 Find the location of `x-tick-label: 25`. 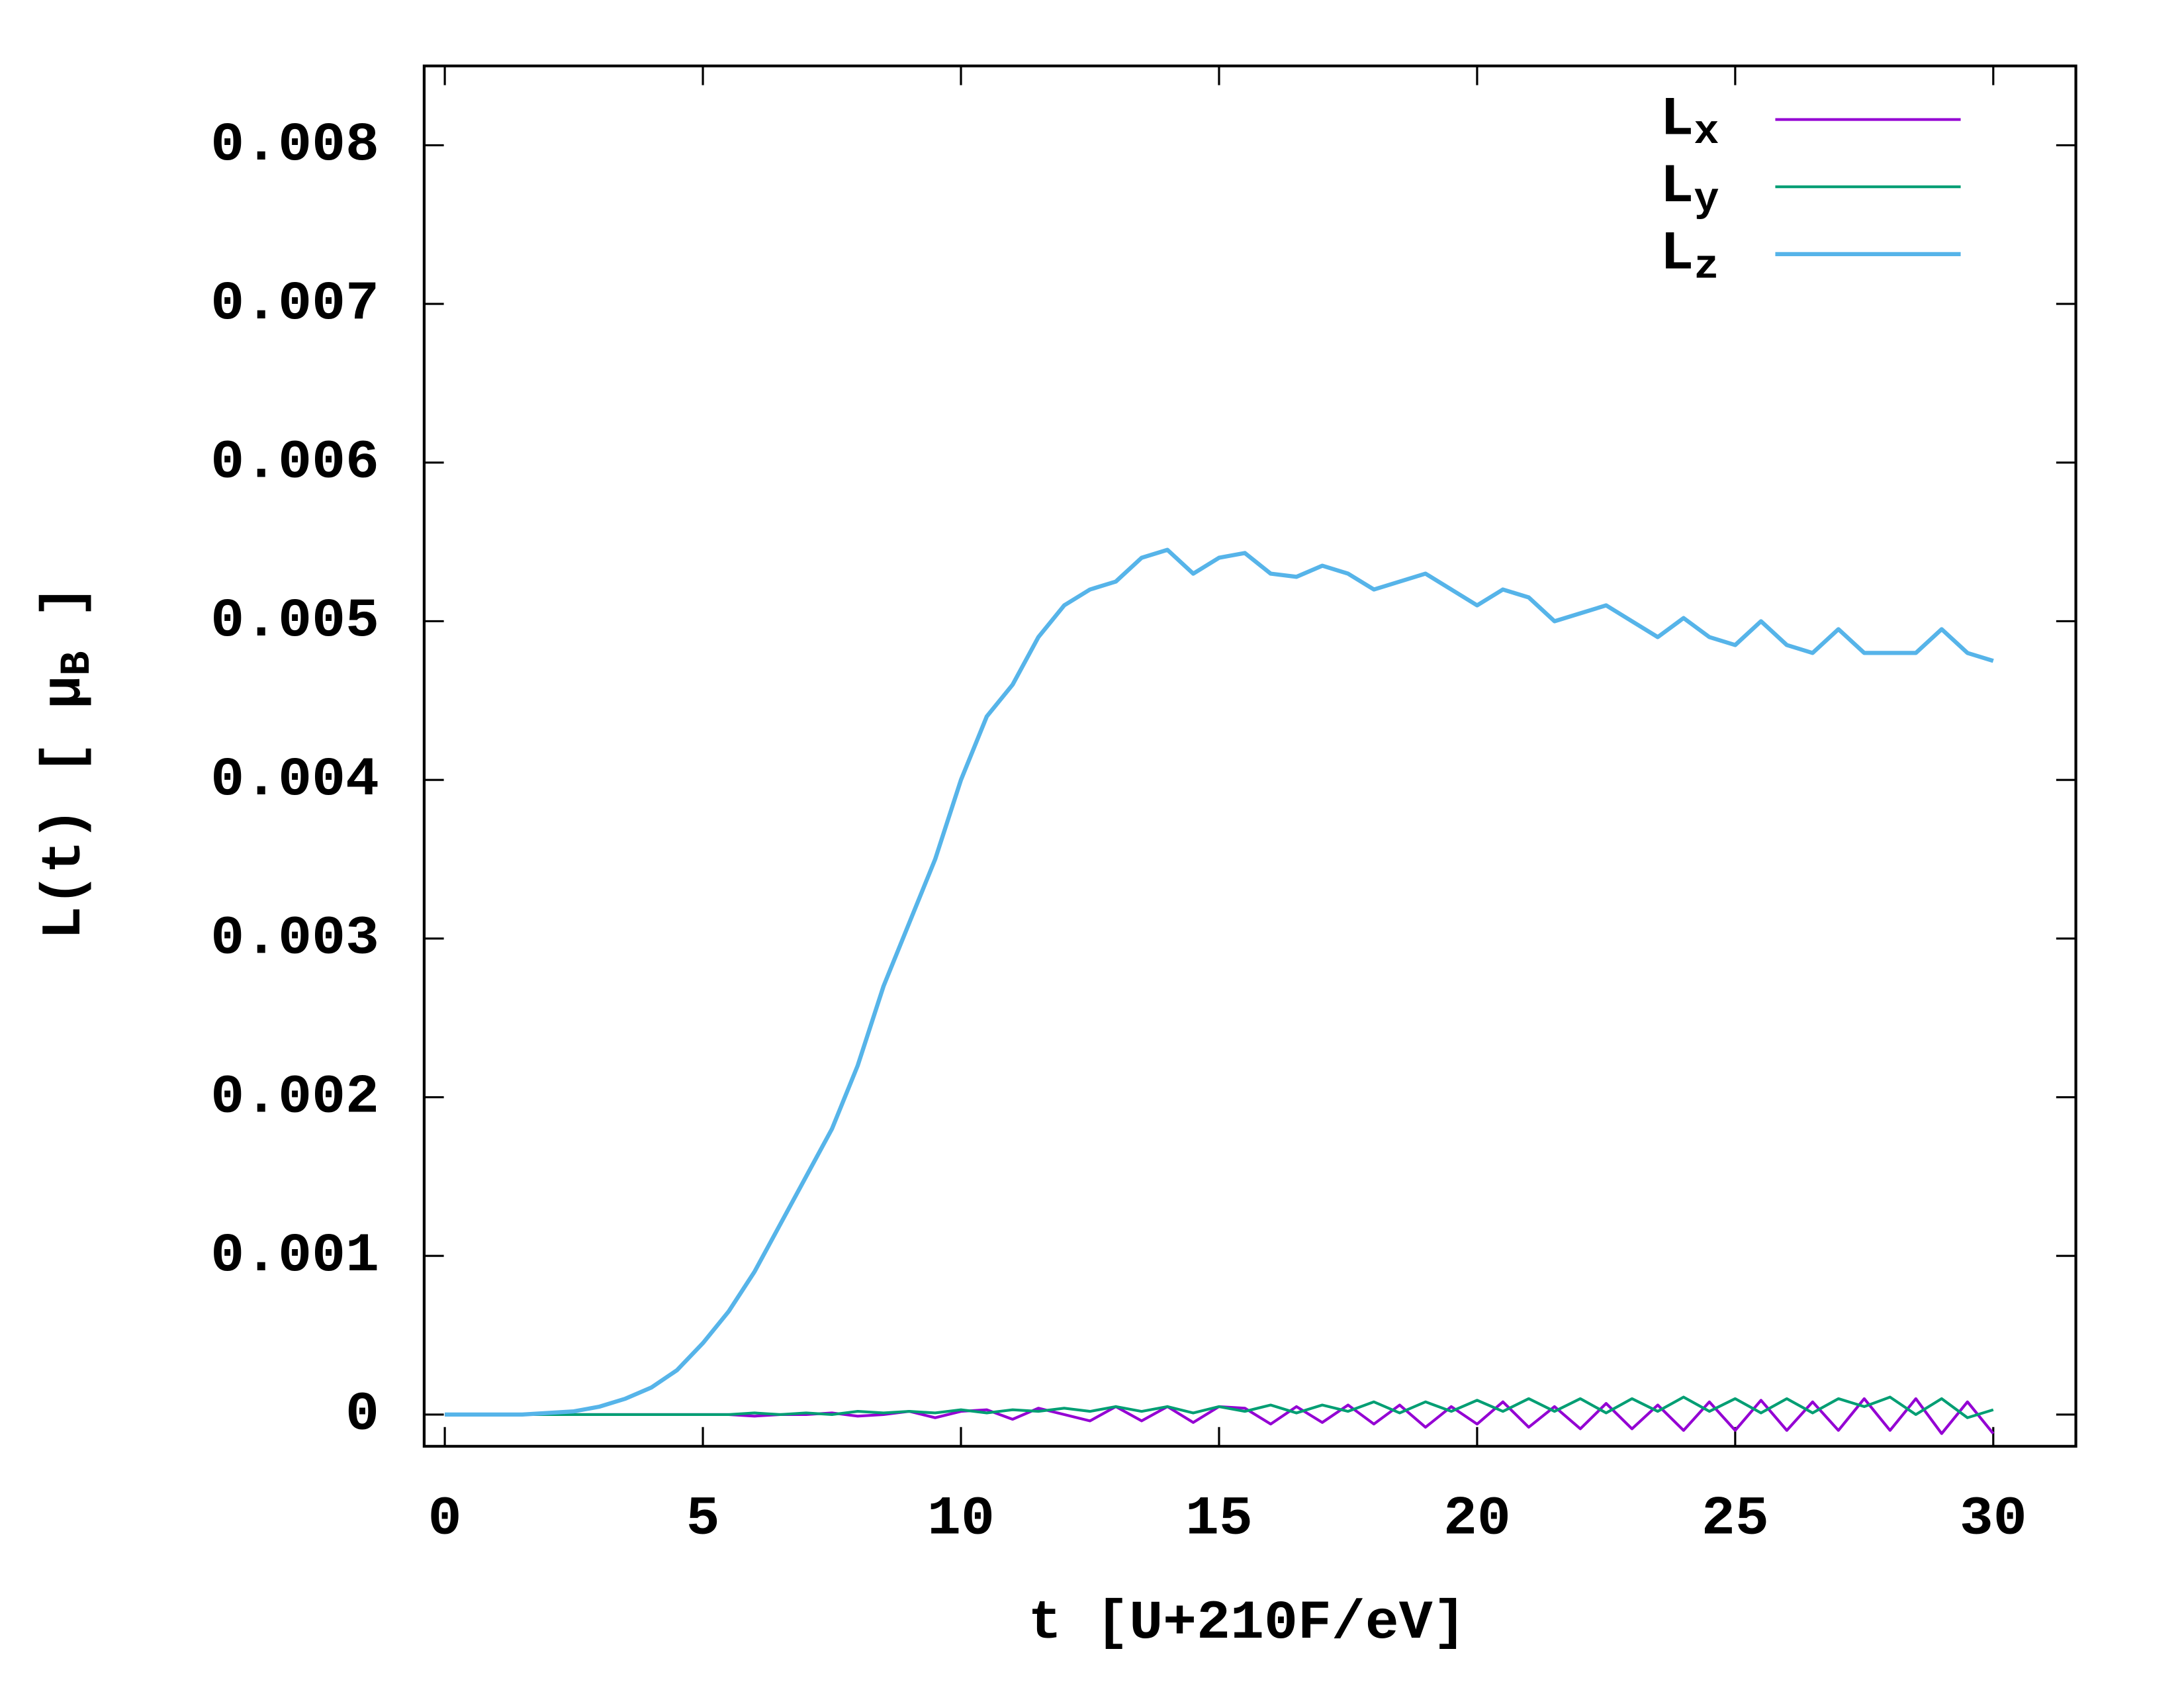

x-tick-label: 25 is located at coordinates (1735, 1519).